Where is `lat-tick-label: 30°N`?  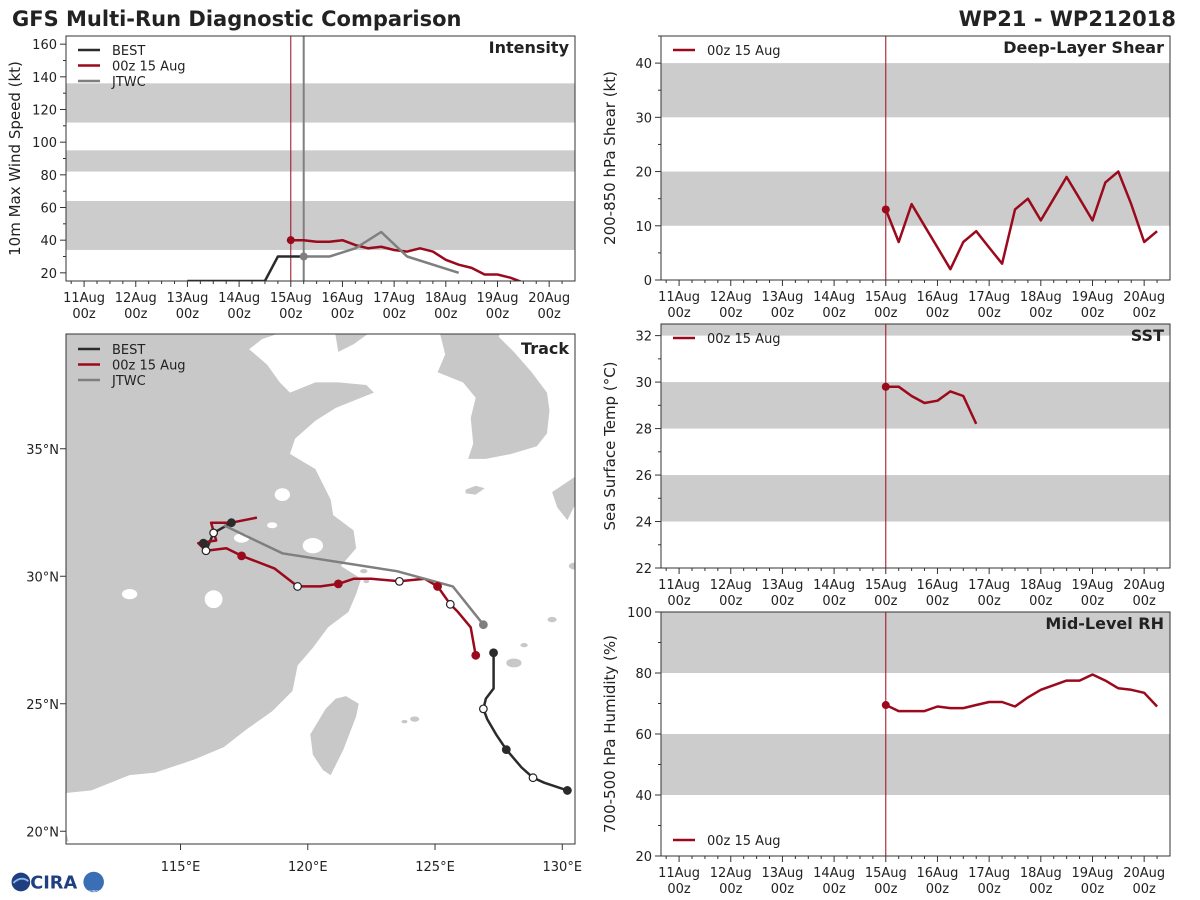 lat-tick-label: 30°N is located at coordinates (42, 577).